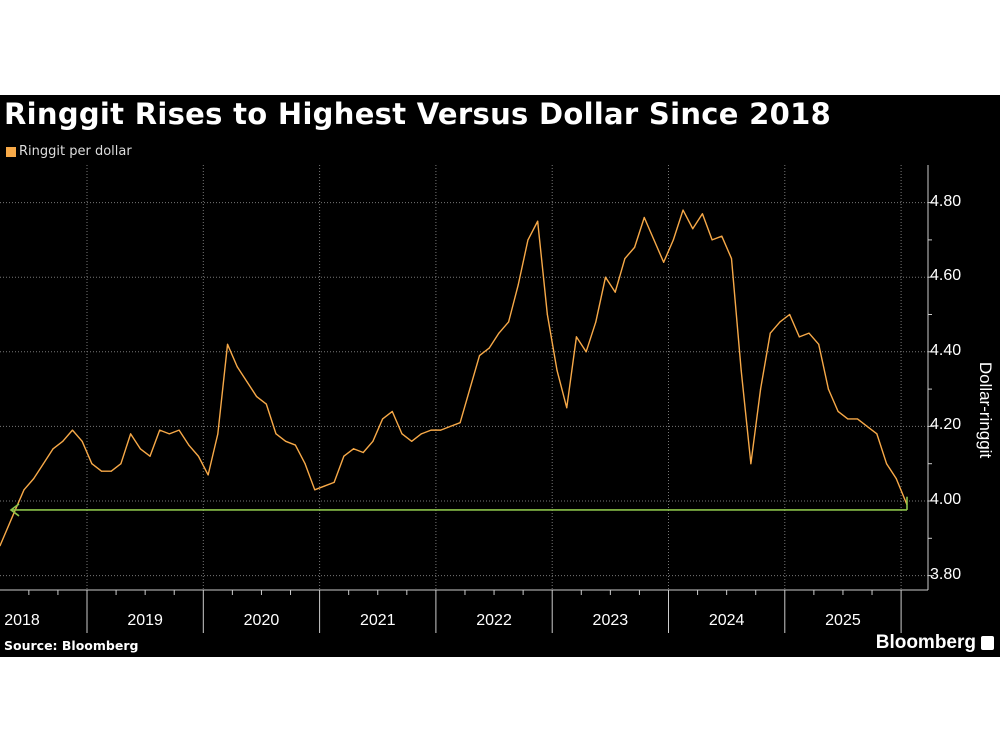 Image resolution: width=1000 pixels, height=750 pixels. I want to click on y-tick-label: 4.60, so click(946, 276).